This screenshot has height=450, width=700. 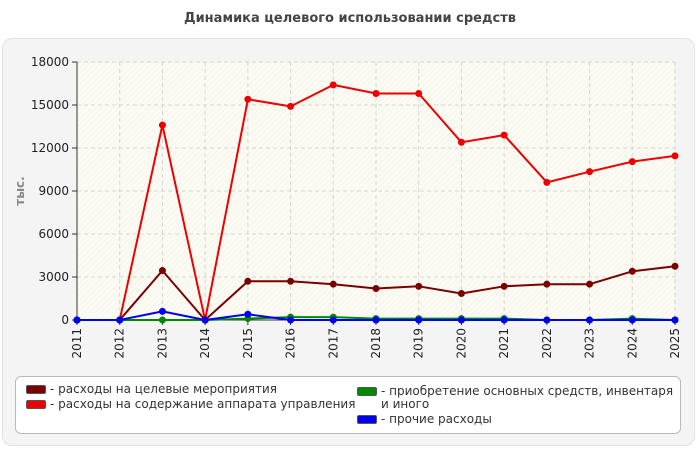 I want to click on x-tick-label: 2024, so click(x=632, y=343).